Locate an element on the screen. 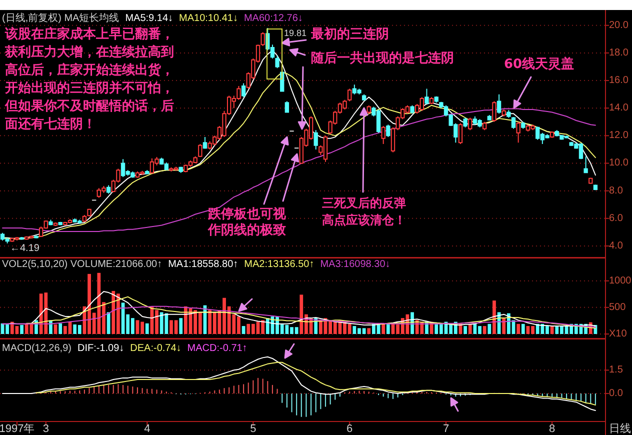  y-tick-label: 18.0 is located at coordinates (619, 52).